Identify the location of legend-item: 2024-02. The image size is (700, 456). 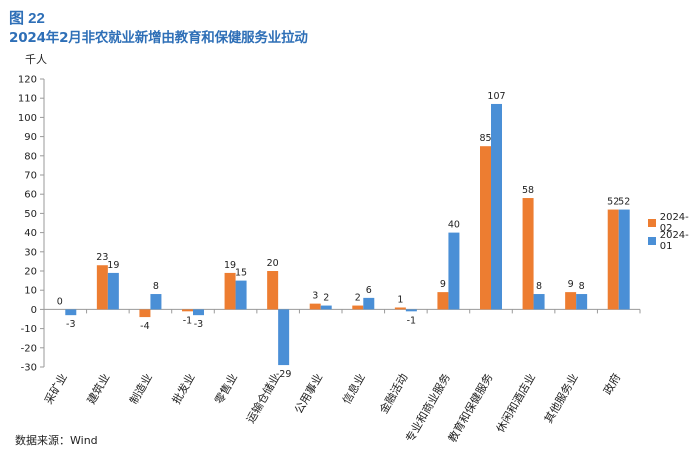
(674, 223).